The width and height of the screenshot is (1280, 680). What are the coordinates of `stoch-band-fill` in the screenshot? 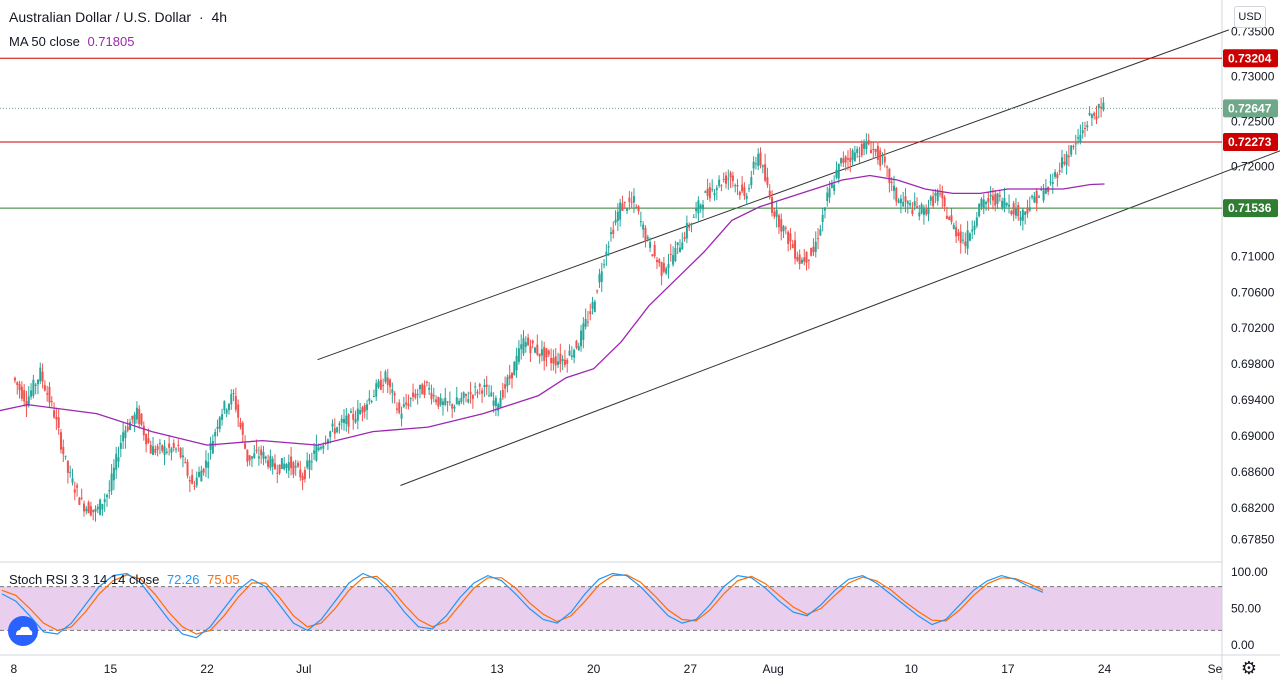 It's located at (611, 608).